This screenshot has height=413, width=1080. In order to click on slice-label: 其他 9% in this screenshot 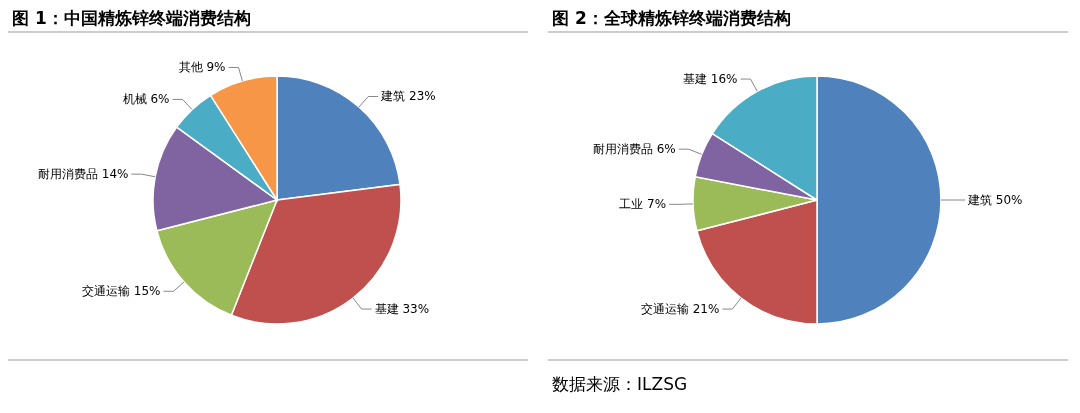, I will do `click(202, 67)`.